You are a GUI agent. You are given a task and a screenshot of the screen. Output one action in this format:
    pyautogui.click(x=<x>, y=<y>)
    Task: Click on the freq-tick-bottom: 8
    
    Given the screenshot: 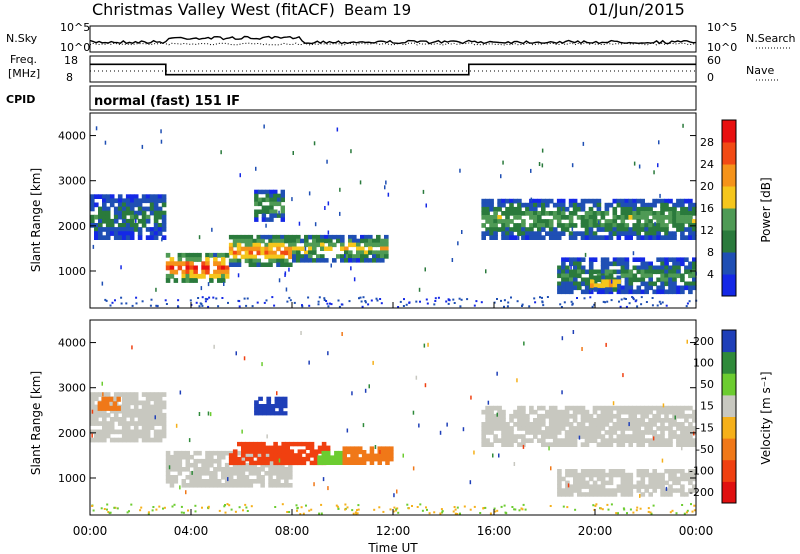 What is the action you would take?
    pyautogui.click(x=69, y=77)
    